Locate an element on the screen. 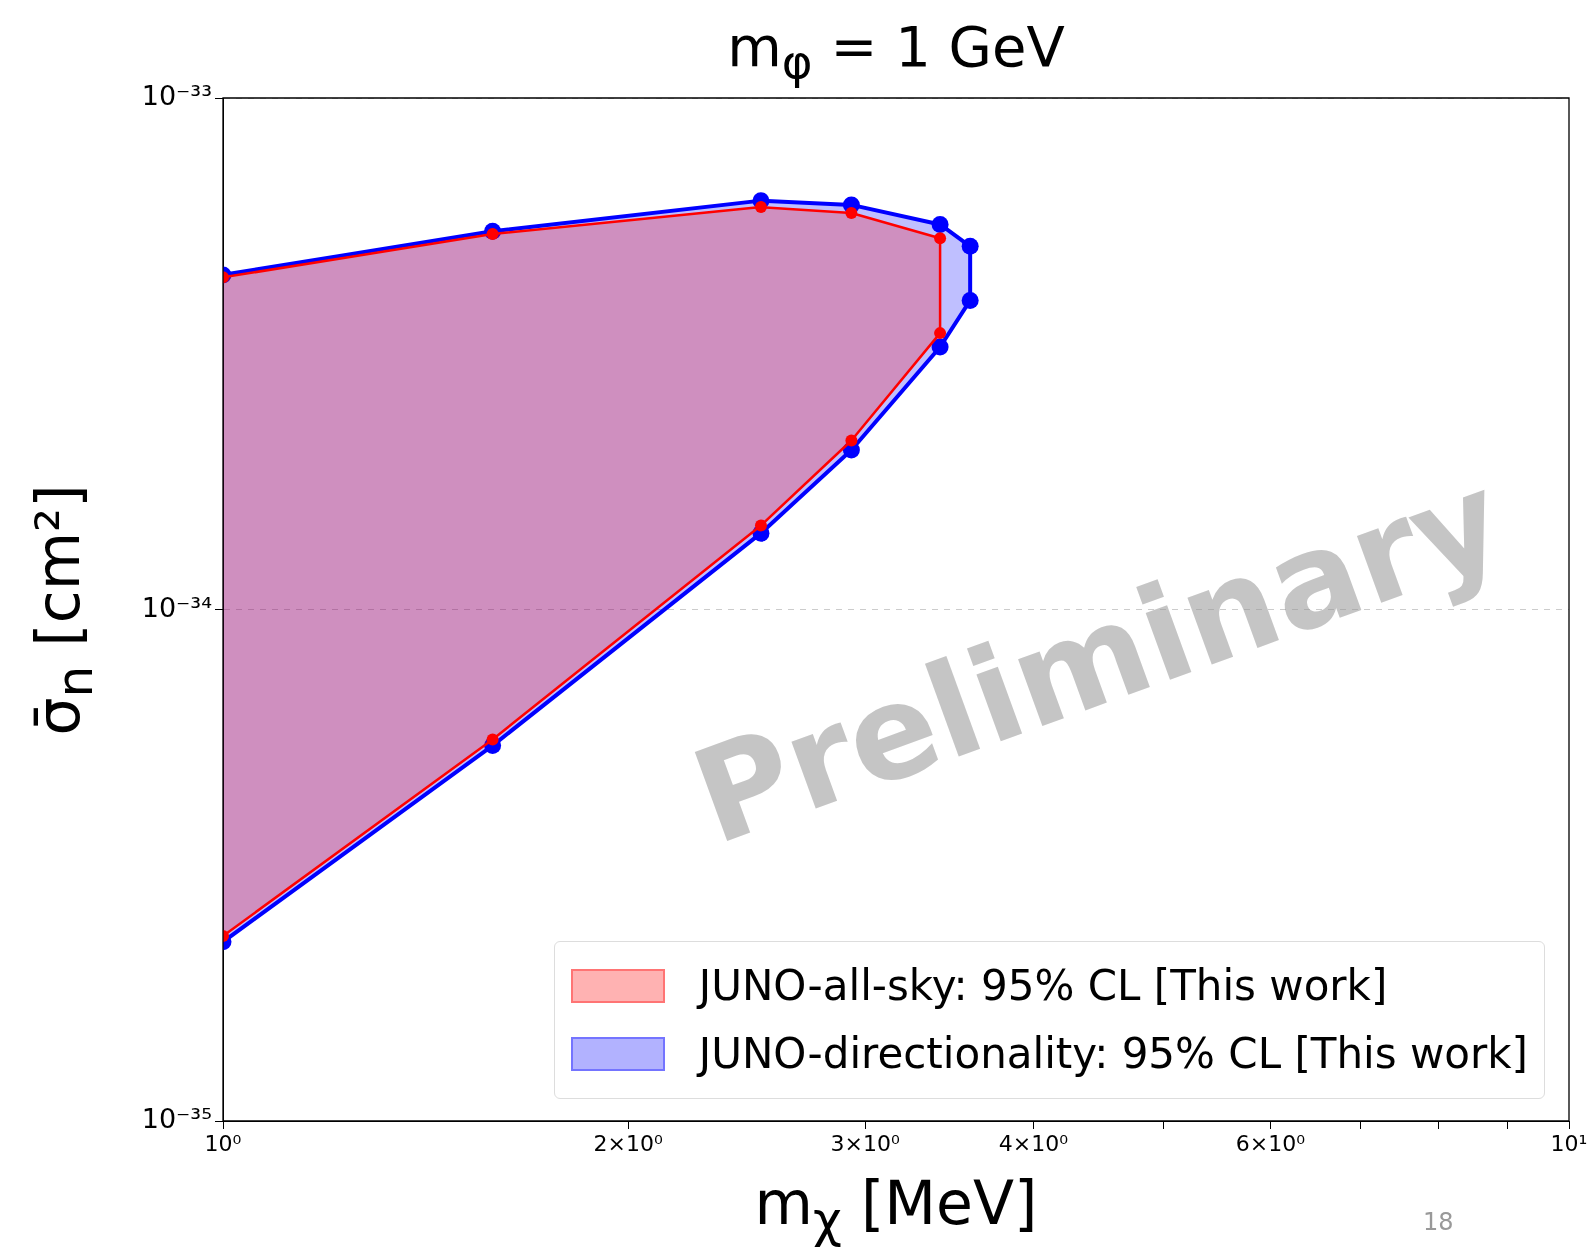 Image resolution: width=1595 pixels, height=1252 pixels. x-tick-label: 6×10⁰ is located at coordinates (1270, 1143).